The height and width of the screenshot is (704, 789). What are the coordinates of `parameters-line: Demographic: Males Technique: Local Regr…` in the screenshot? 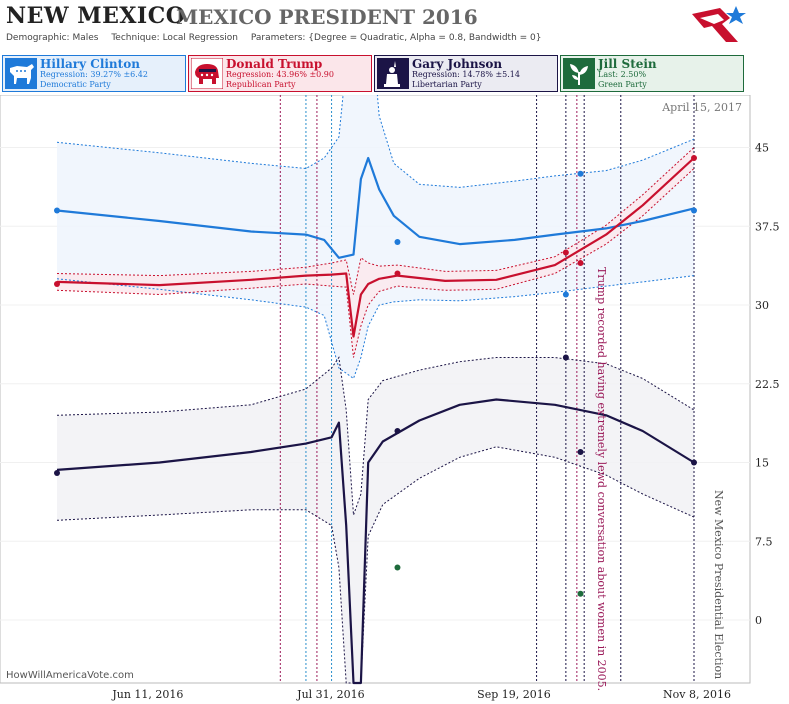 It's located at (279, 38).